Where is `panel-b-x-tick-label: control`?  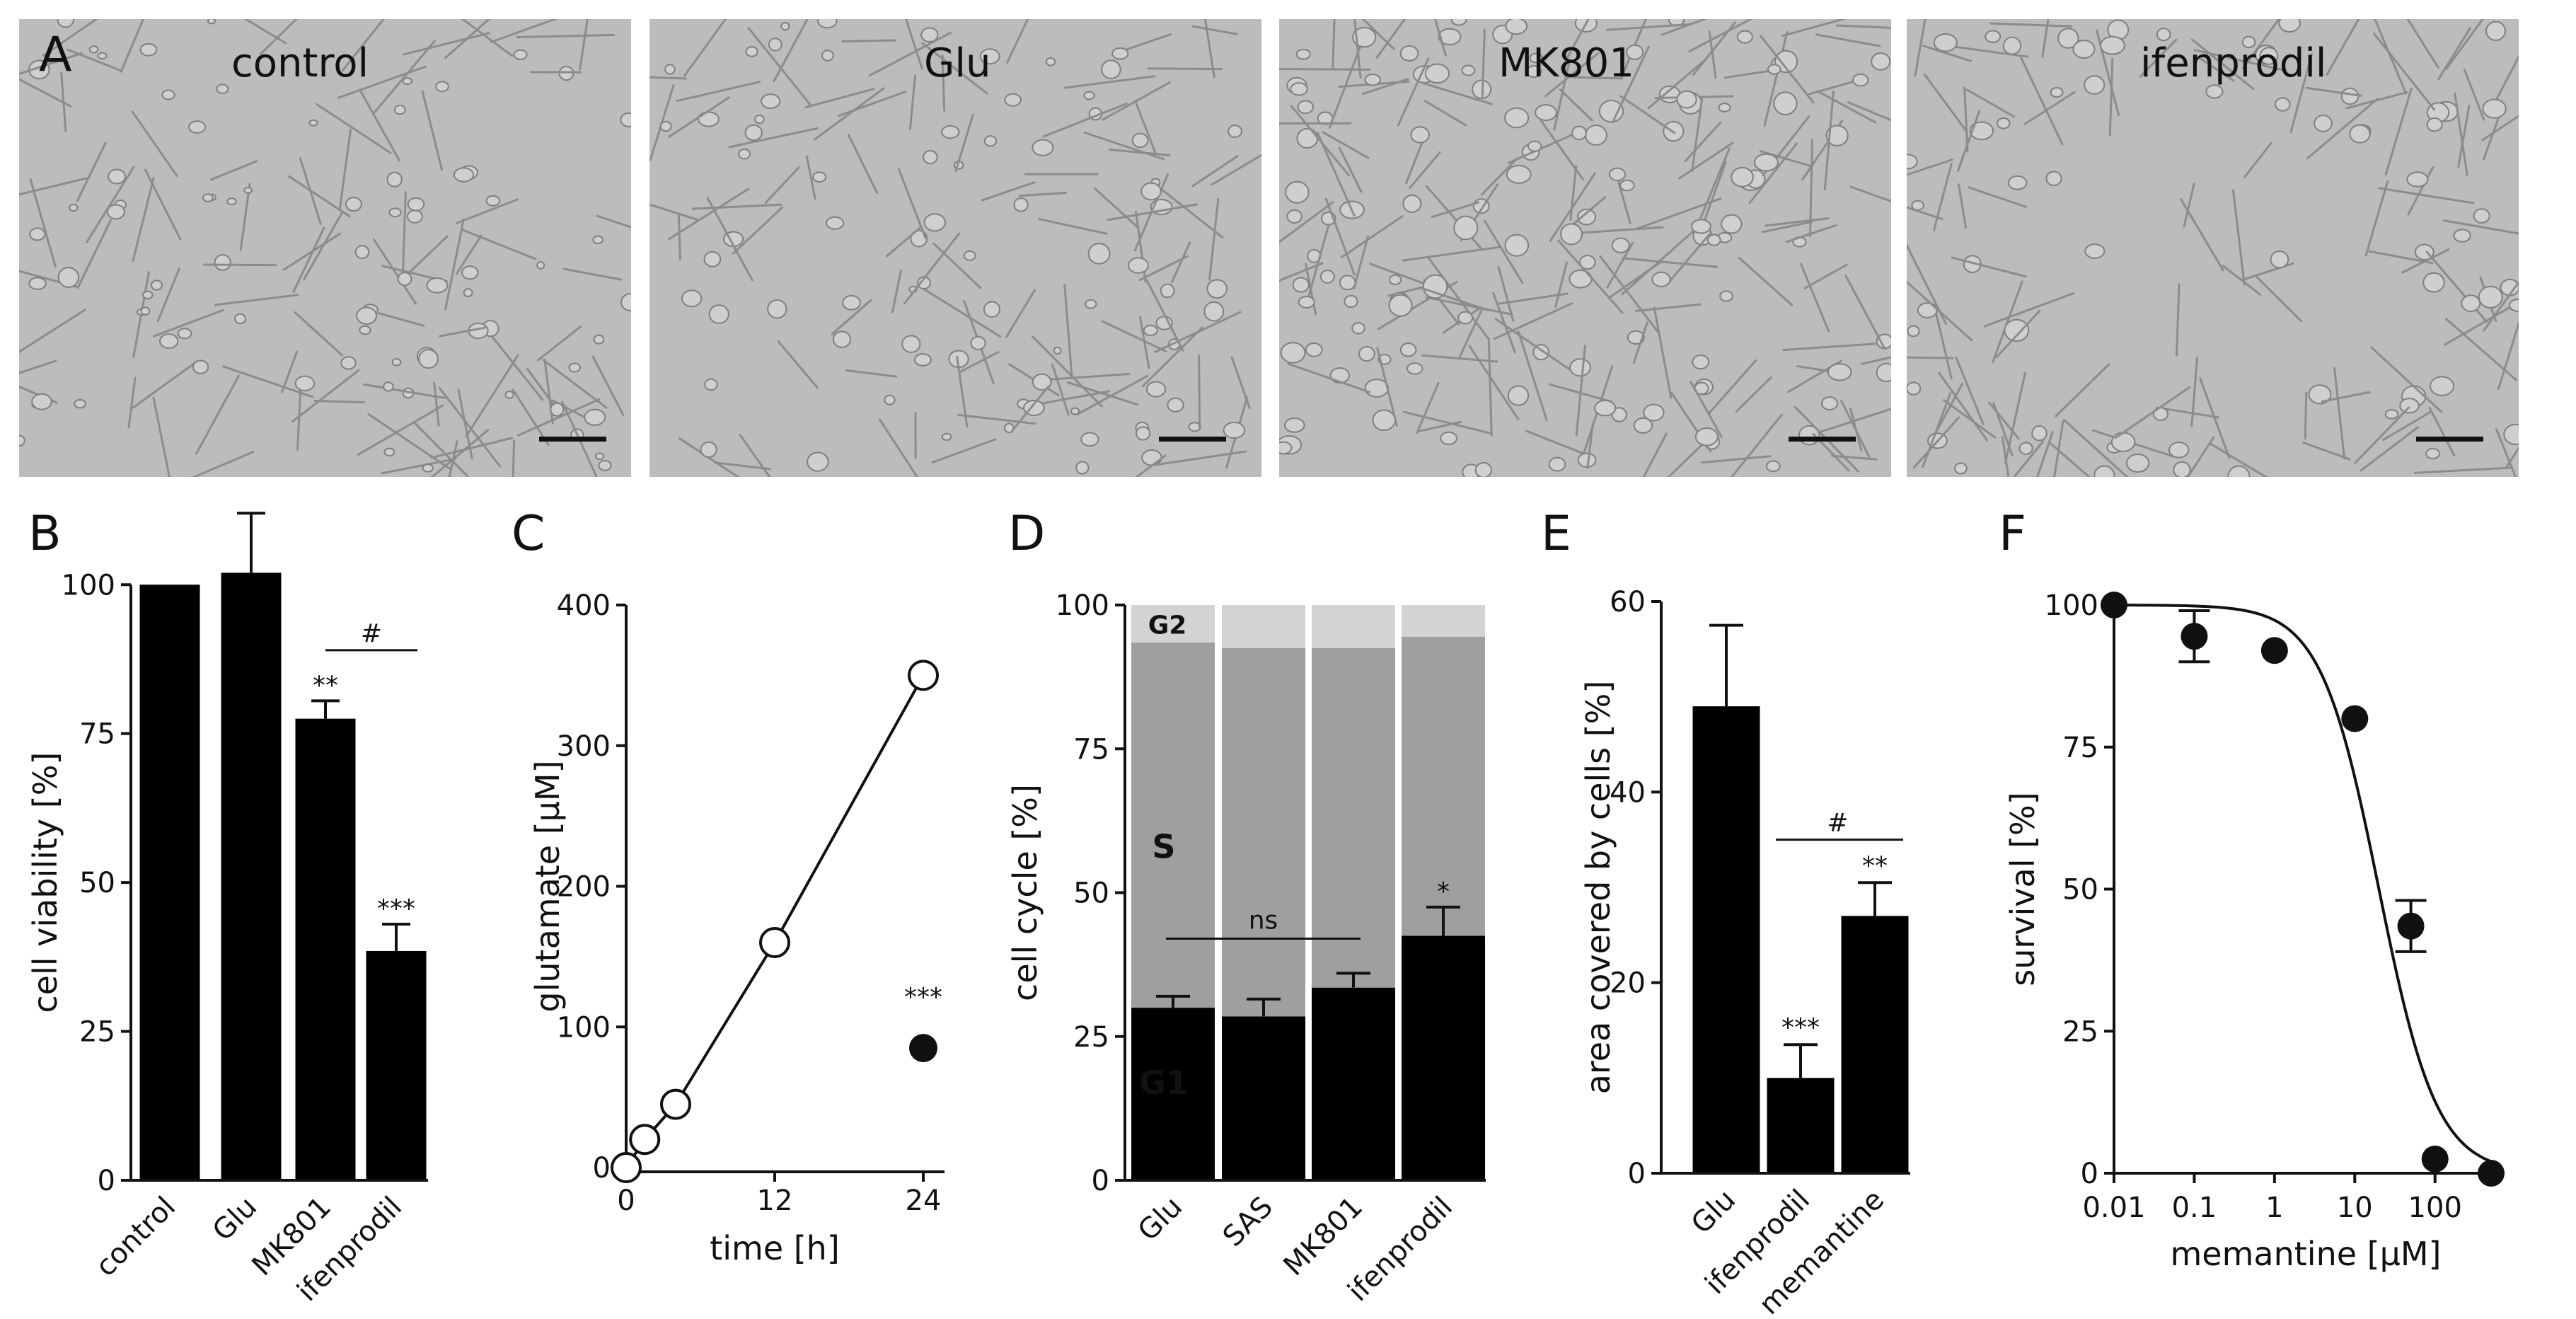
panel-b-x-tick-label: control is located at coordinates (135, 1237).